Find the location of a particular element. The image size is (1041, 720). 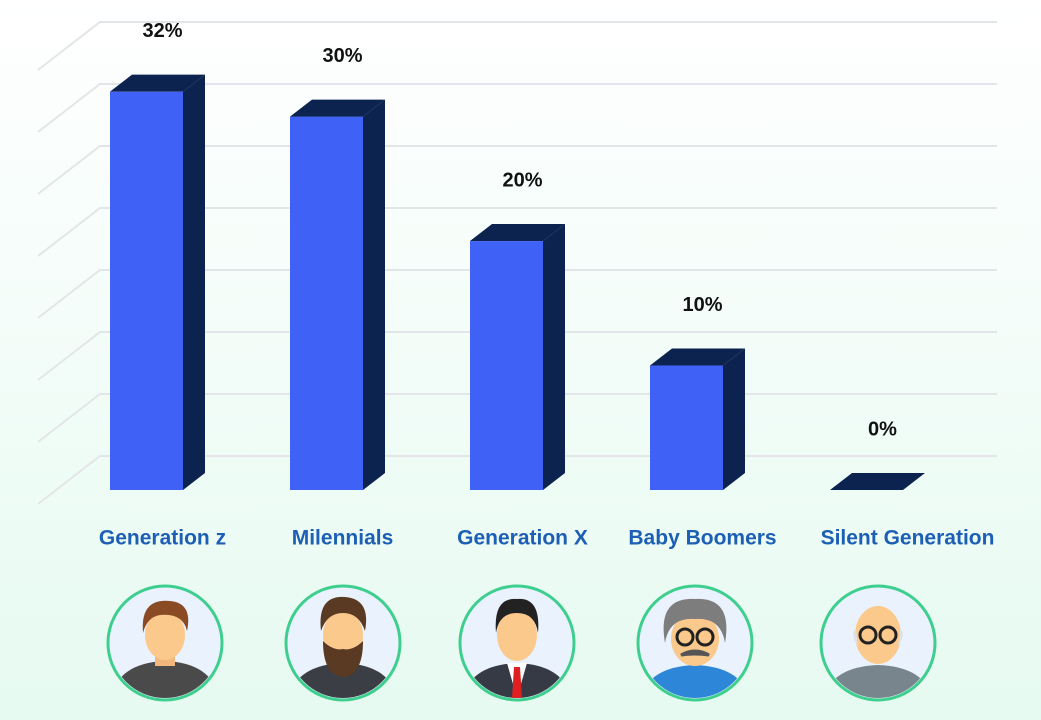

category-label: Generation z is located at coordinates (162, 538).